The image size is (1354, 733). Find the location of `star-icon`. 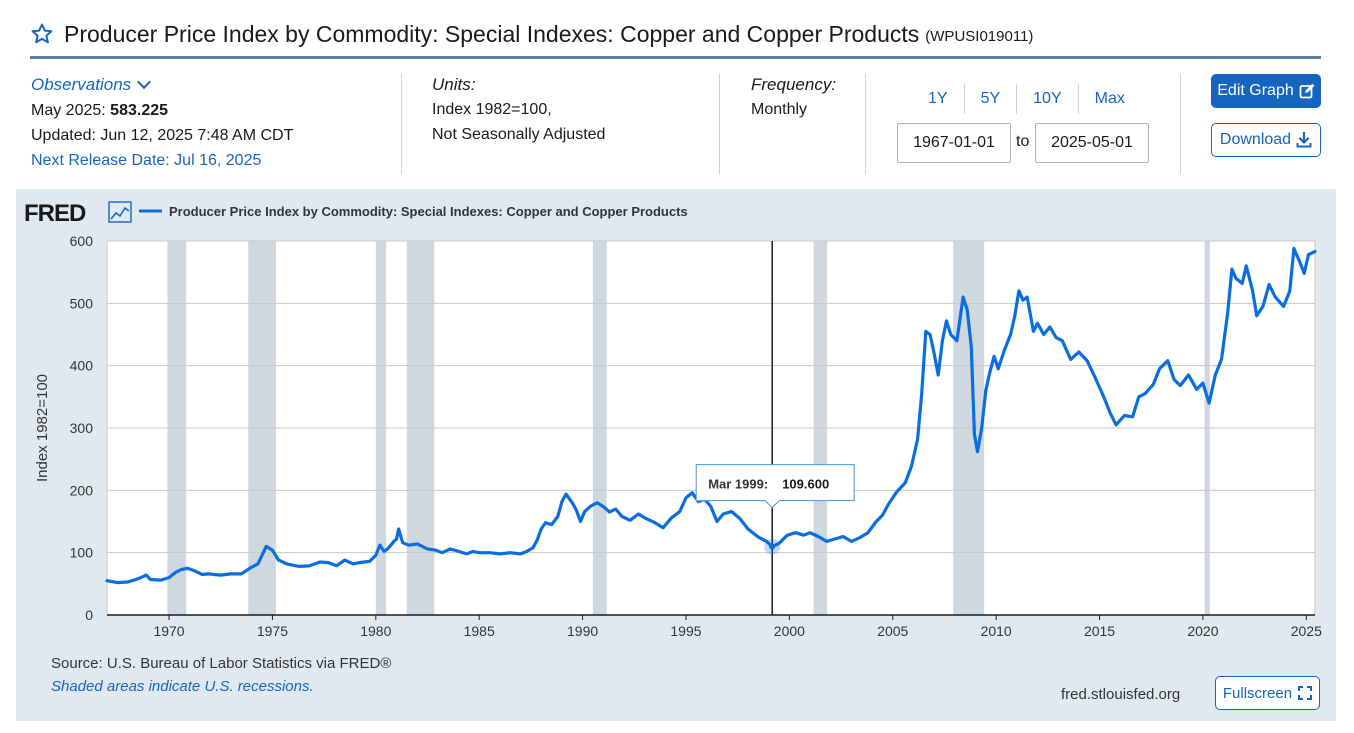

star-icon is located at coordinates (42, 34).